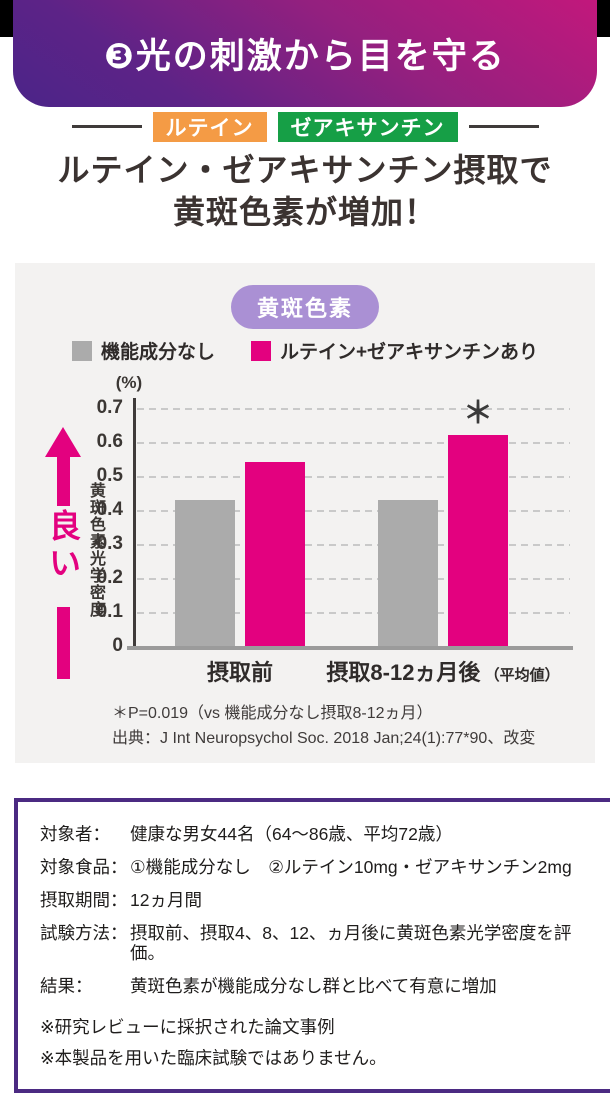 This screenshot has height=1103, width=610. I want to click on y-tick-label: 0.5, so click(109, 475).